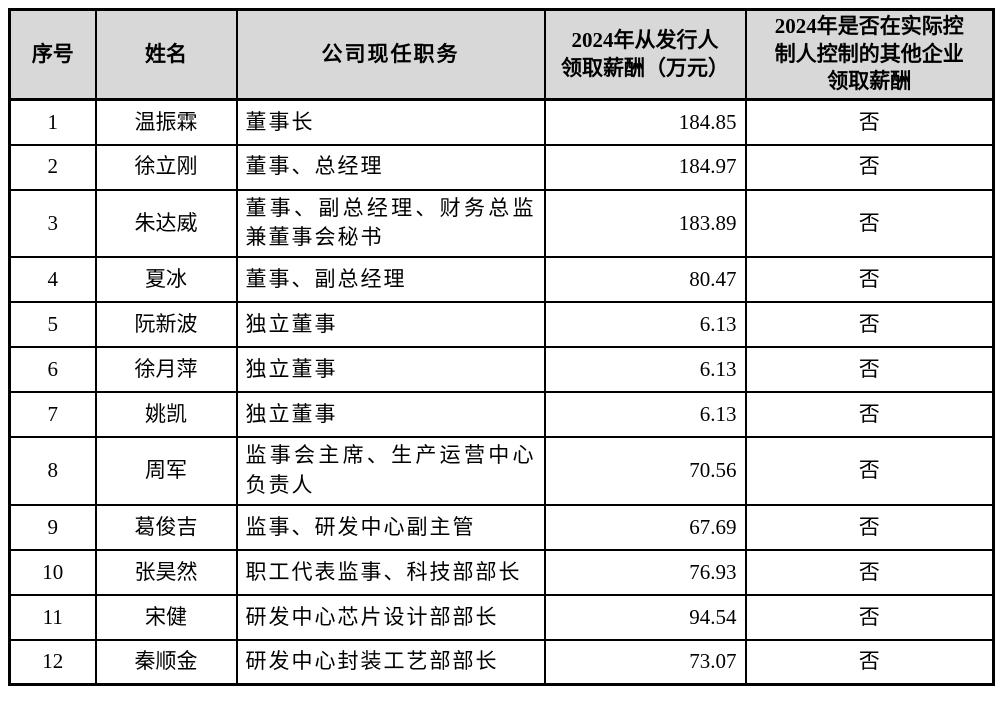 The height and width of the screenshot is (711, 1000). I want to click on table-row: 4 夏冰 董事、副总经理 80.47 否, so click(501, 280).